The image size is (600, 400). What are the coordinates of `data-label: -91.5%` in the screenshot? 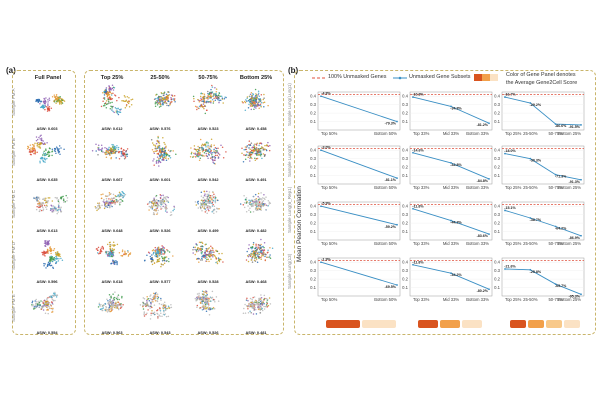 It's located at (575, 127).